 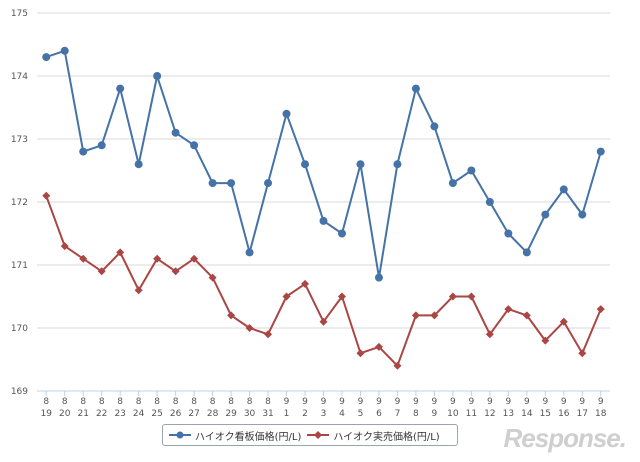 I want to click on y-tick-label: 170, so click(x=19, y=329).